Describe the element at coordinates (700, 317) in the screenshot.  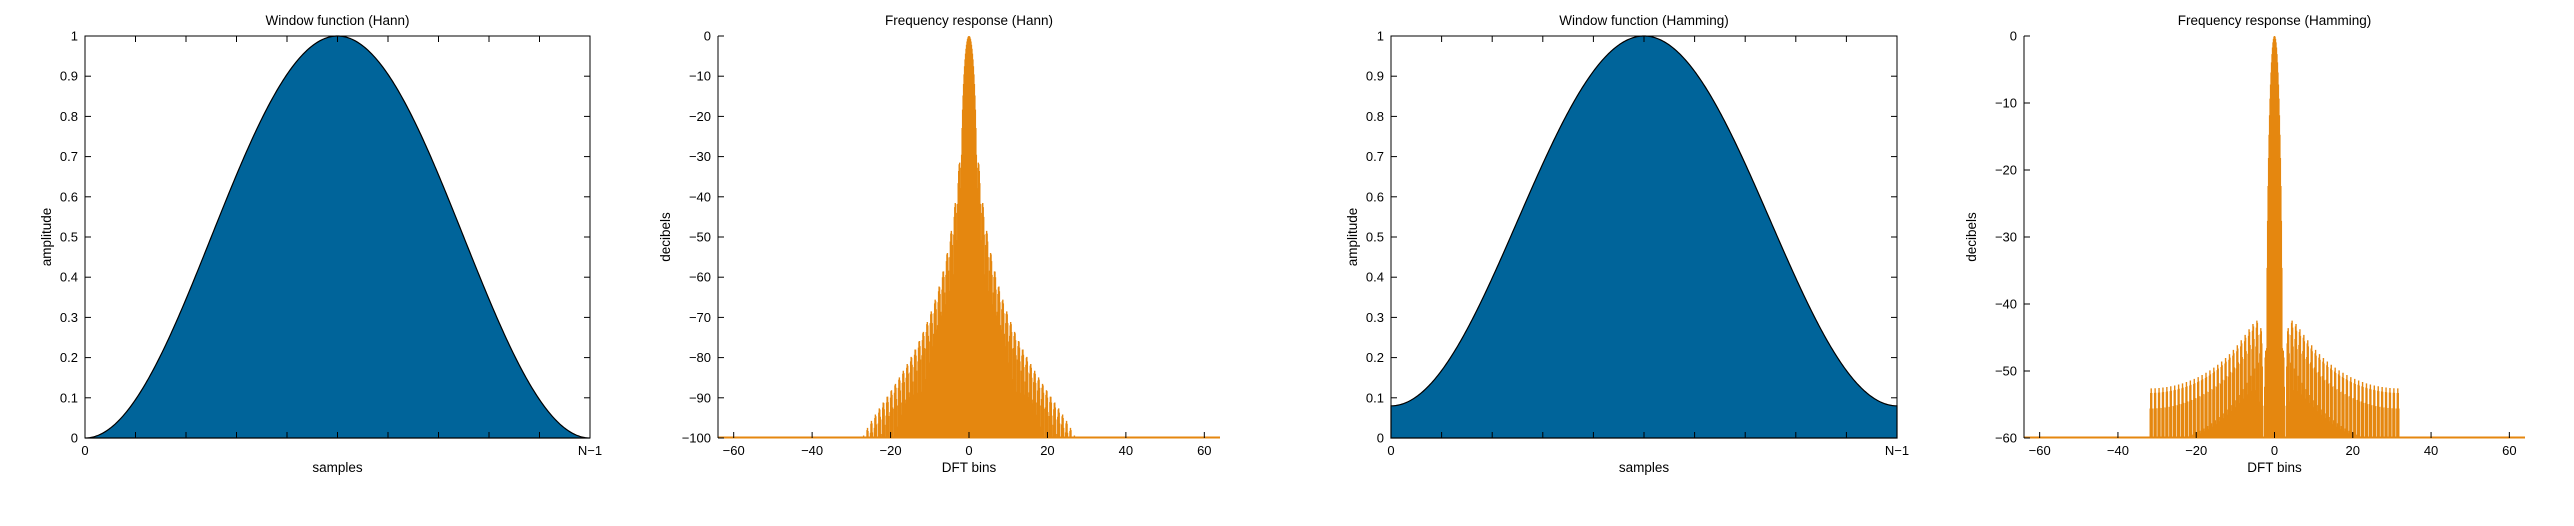
I see `y-tick-label: −70` at that location.